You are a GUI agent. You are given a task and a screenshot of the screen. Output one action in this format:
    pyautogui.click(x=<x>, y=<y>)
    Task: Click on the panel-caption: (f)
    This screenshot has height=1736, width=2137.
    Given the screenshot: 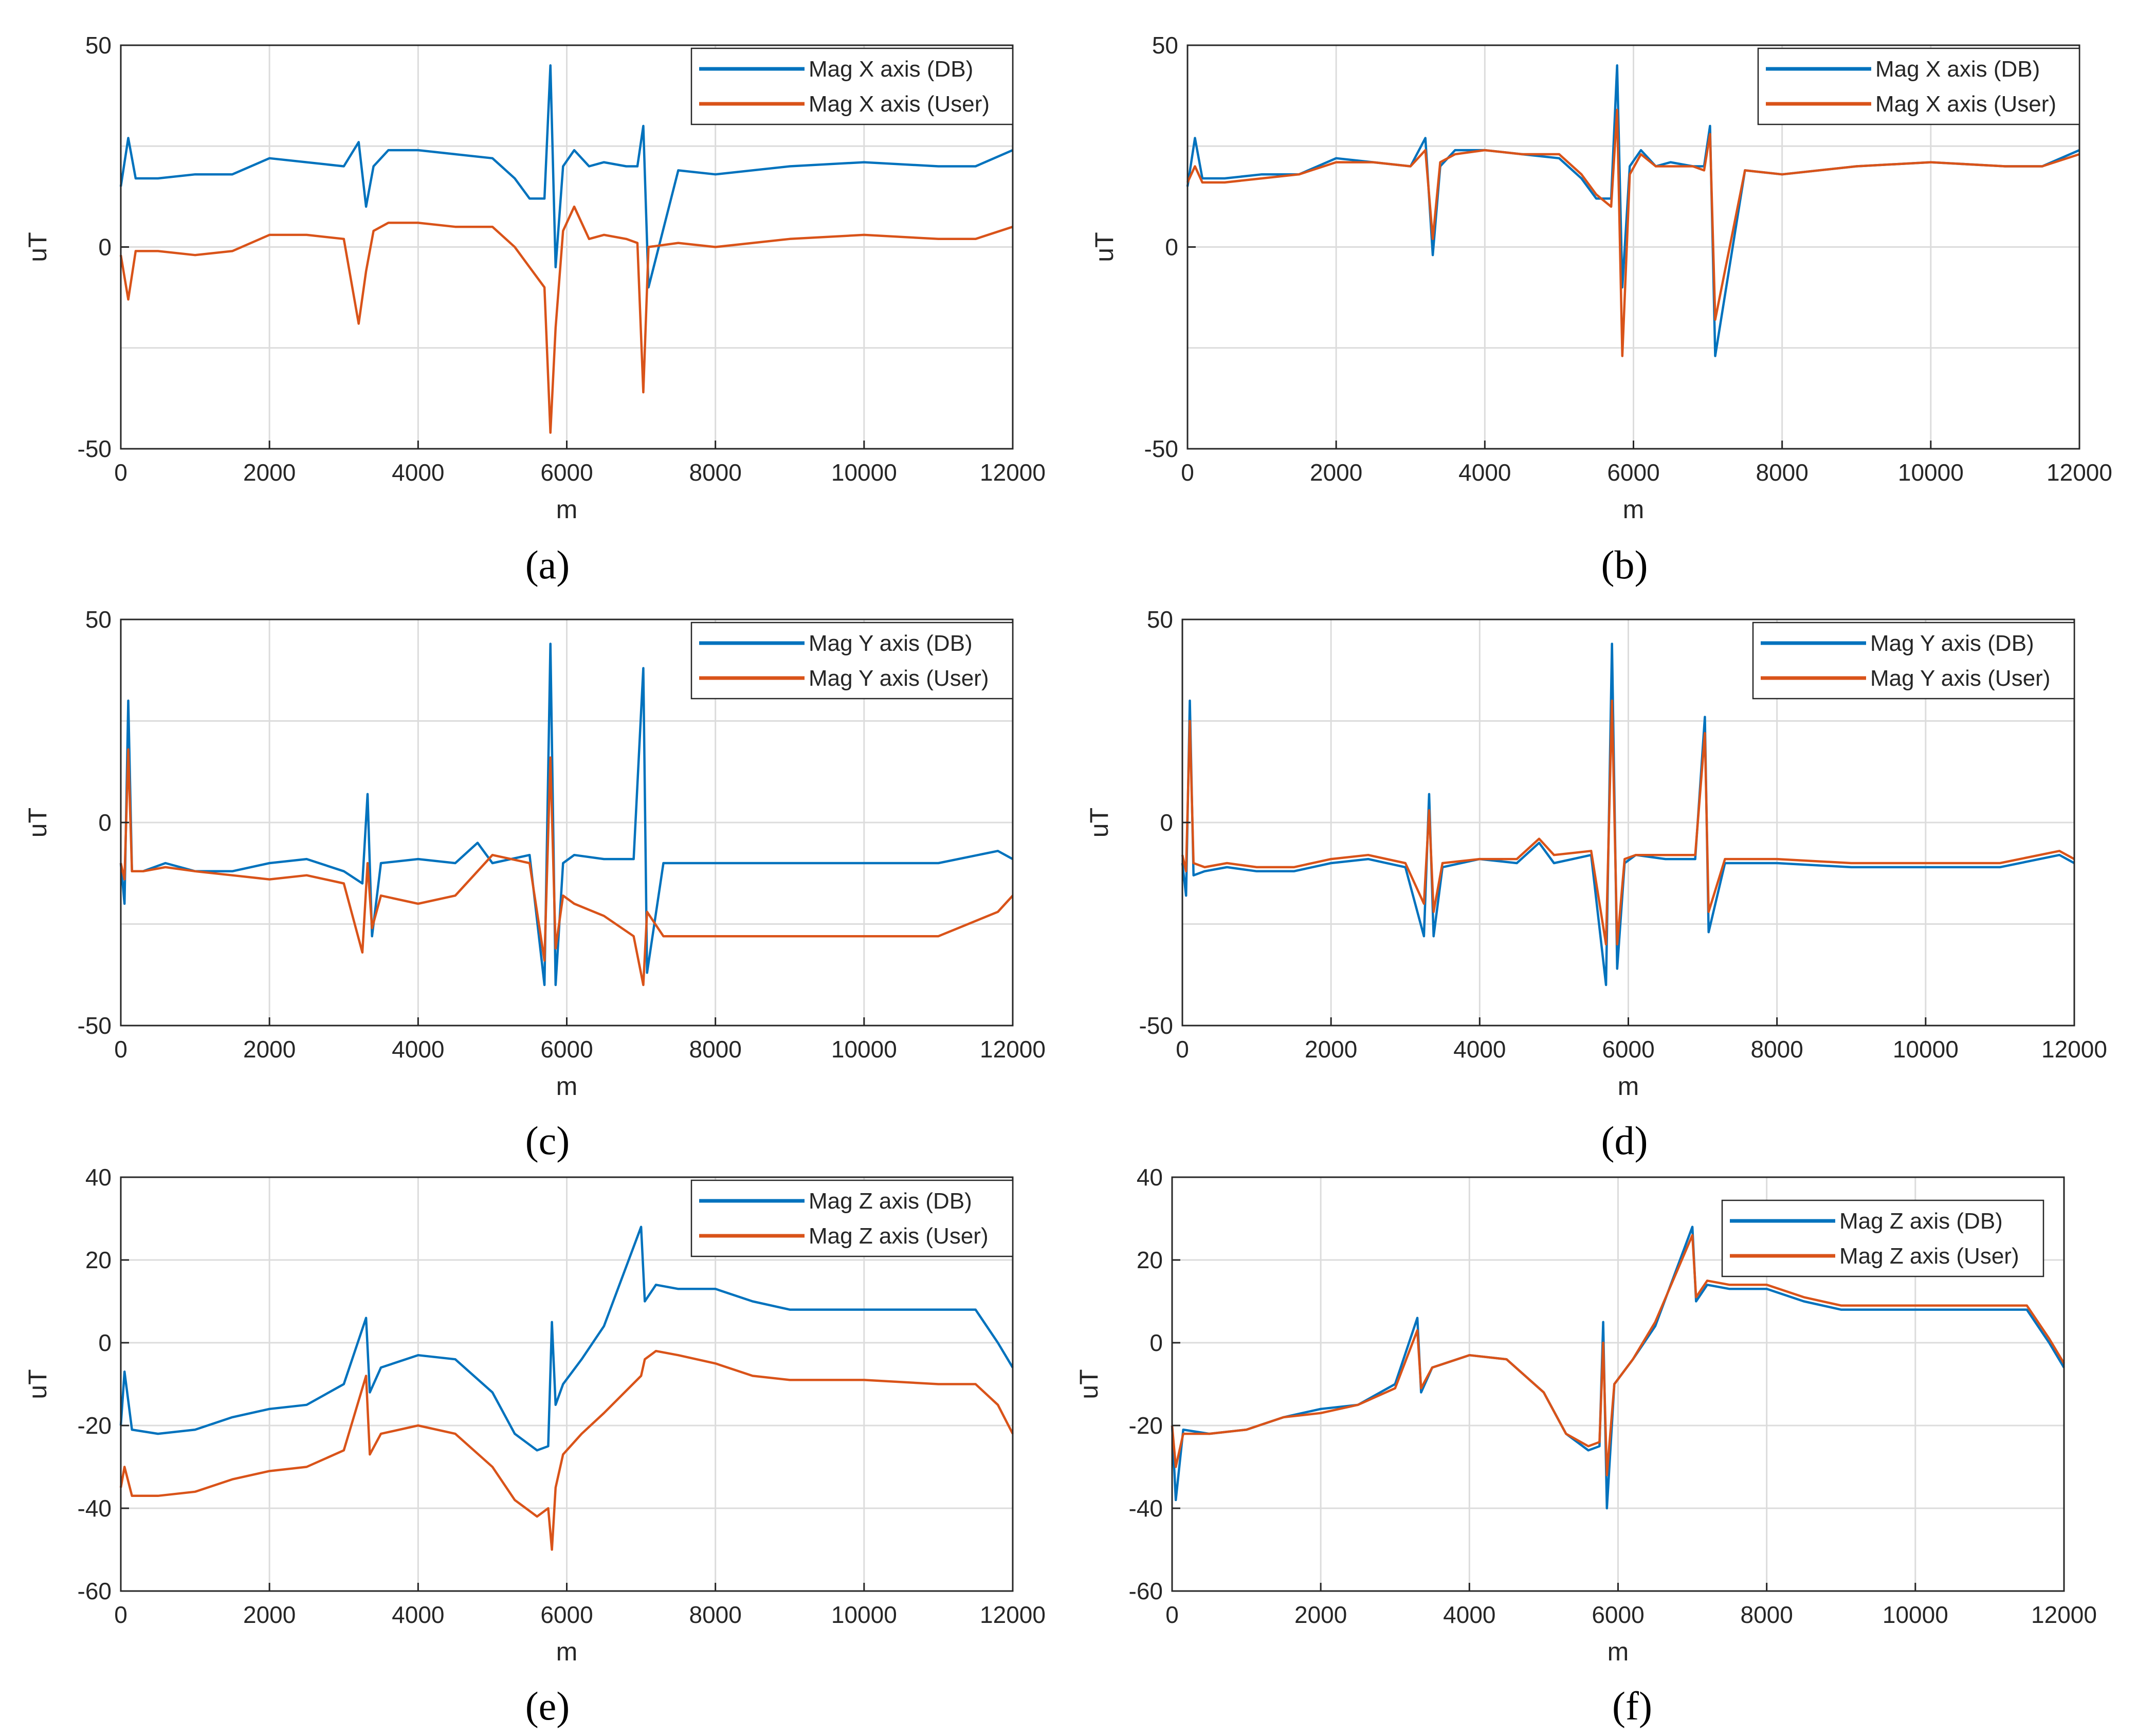 What is the action you would take?
    pyautogui.click(x=1632, y=1706)
    